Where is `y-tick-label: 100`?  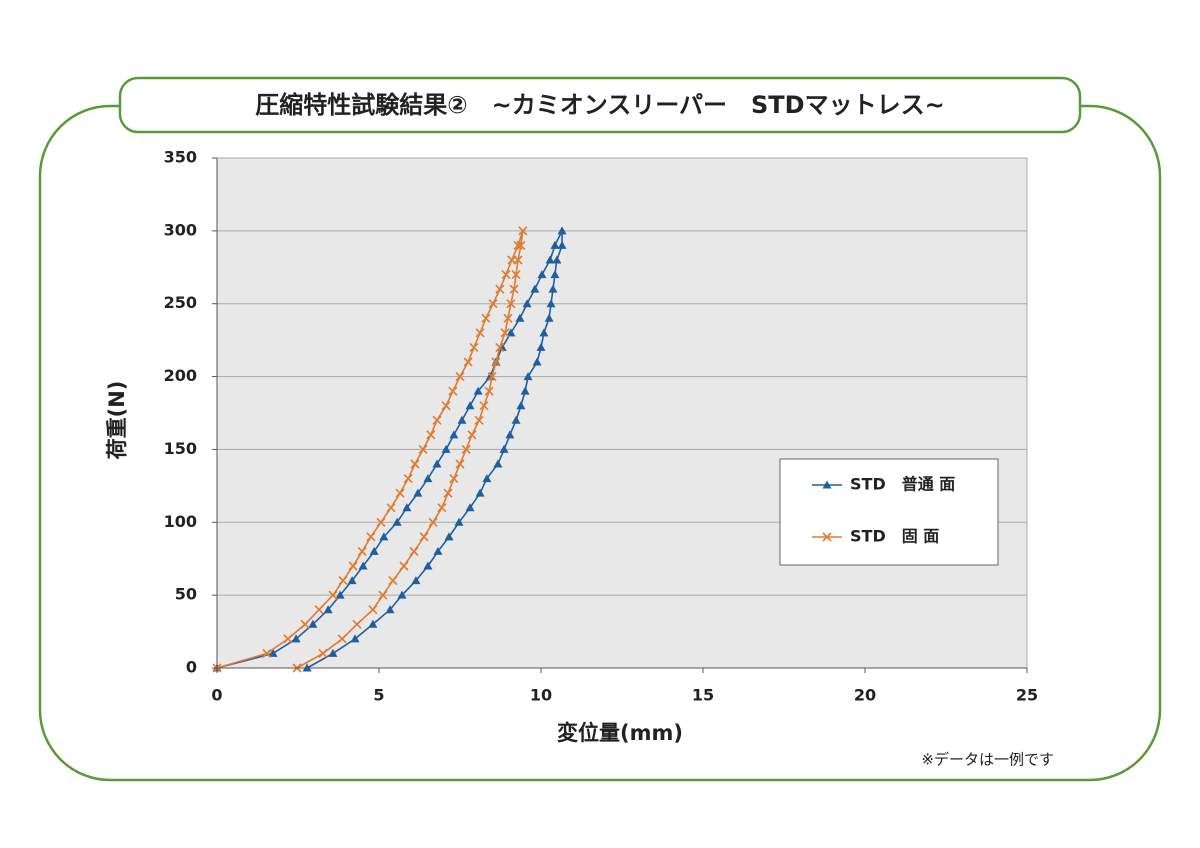
y-tick-label: 100 is located at coordinates (180, 521).